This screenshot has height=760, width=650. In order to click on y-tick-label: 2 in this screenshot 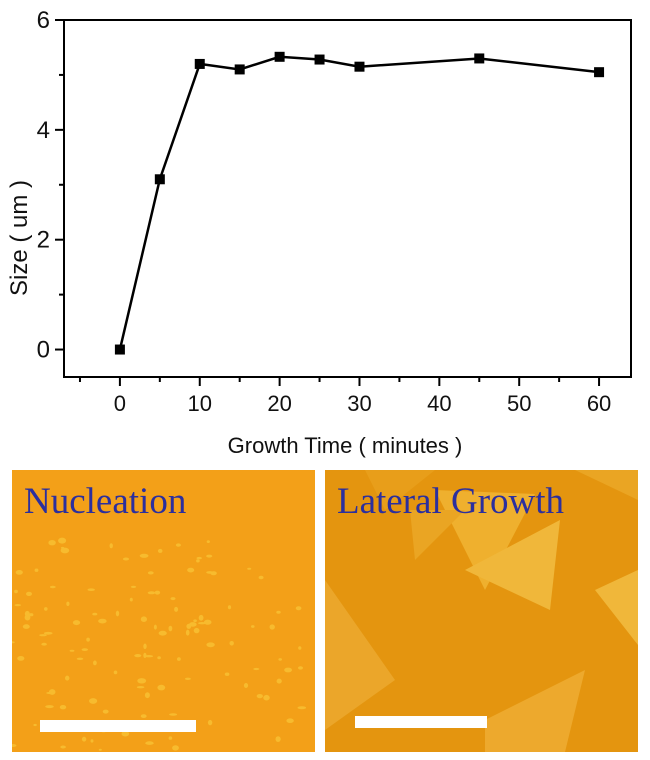, I will do `click(43, 240)`.